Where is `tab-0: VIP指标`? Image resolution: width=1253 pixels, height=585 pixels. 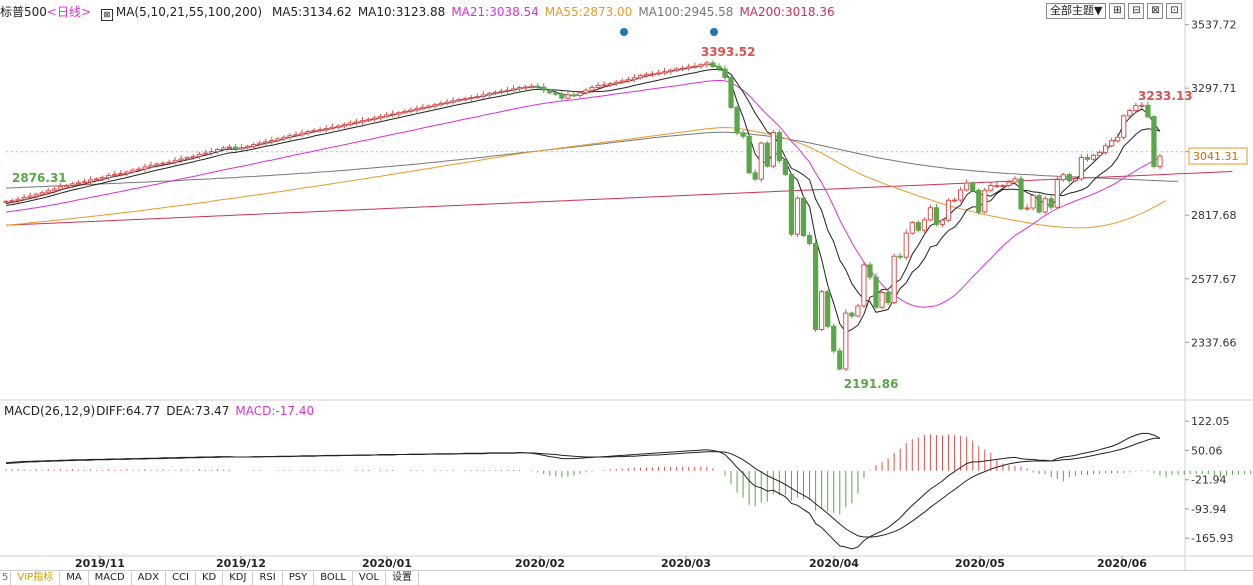 tab-0: VIP指标 is located at coordinates (36, 578).